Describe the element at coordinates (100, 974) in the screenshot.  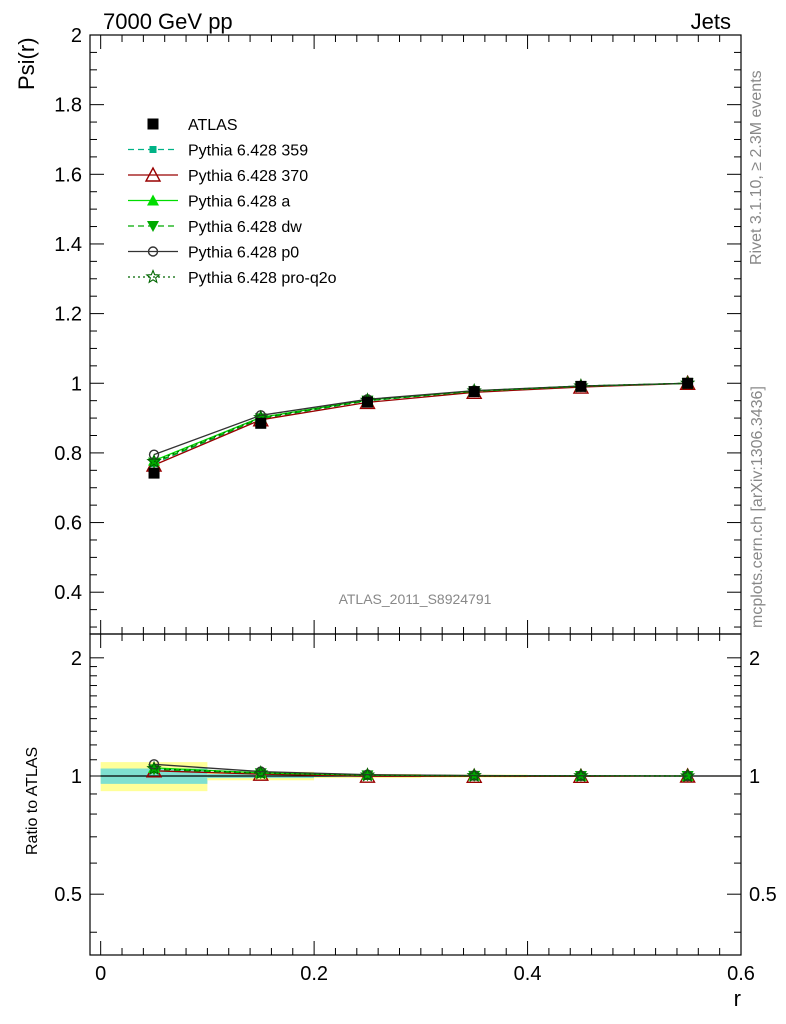
I see `x-tick-label: 0` at that location.